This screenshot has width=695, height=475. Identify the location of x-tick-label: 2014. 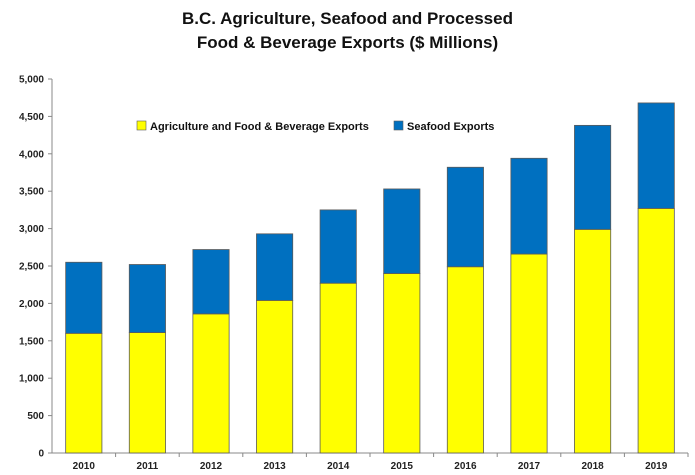
(338, 466).